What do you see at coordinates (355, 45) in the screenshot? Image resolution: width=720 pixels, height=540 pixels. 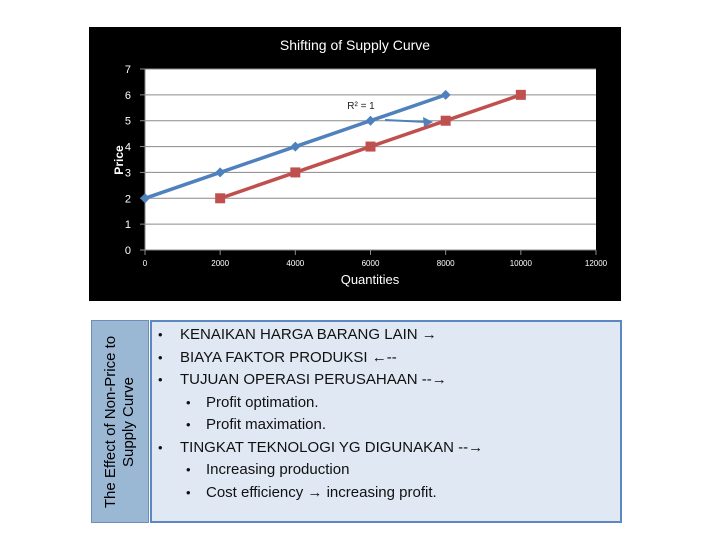 I see `chart-title: Shifting of Supply Curve` at bounding box center [355, 45].